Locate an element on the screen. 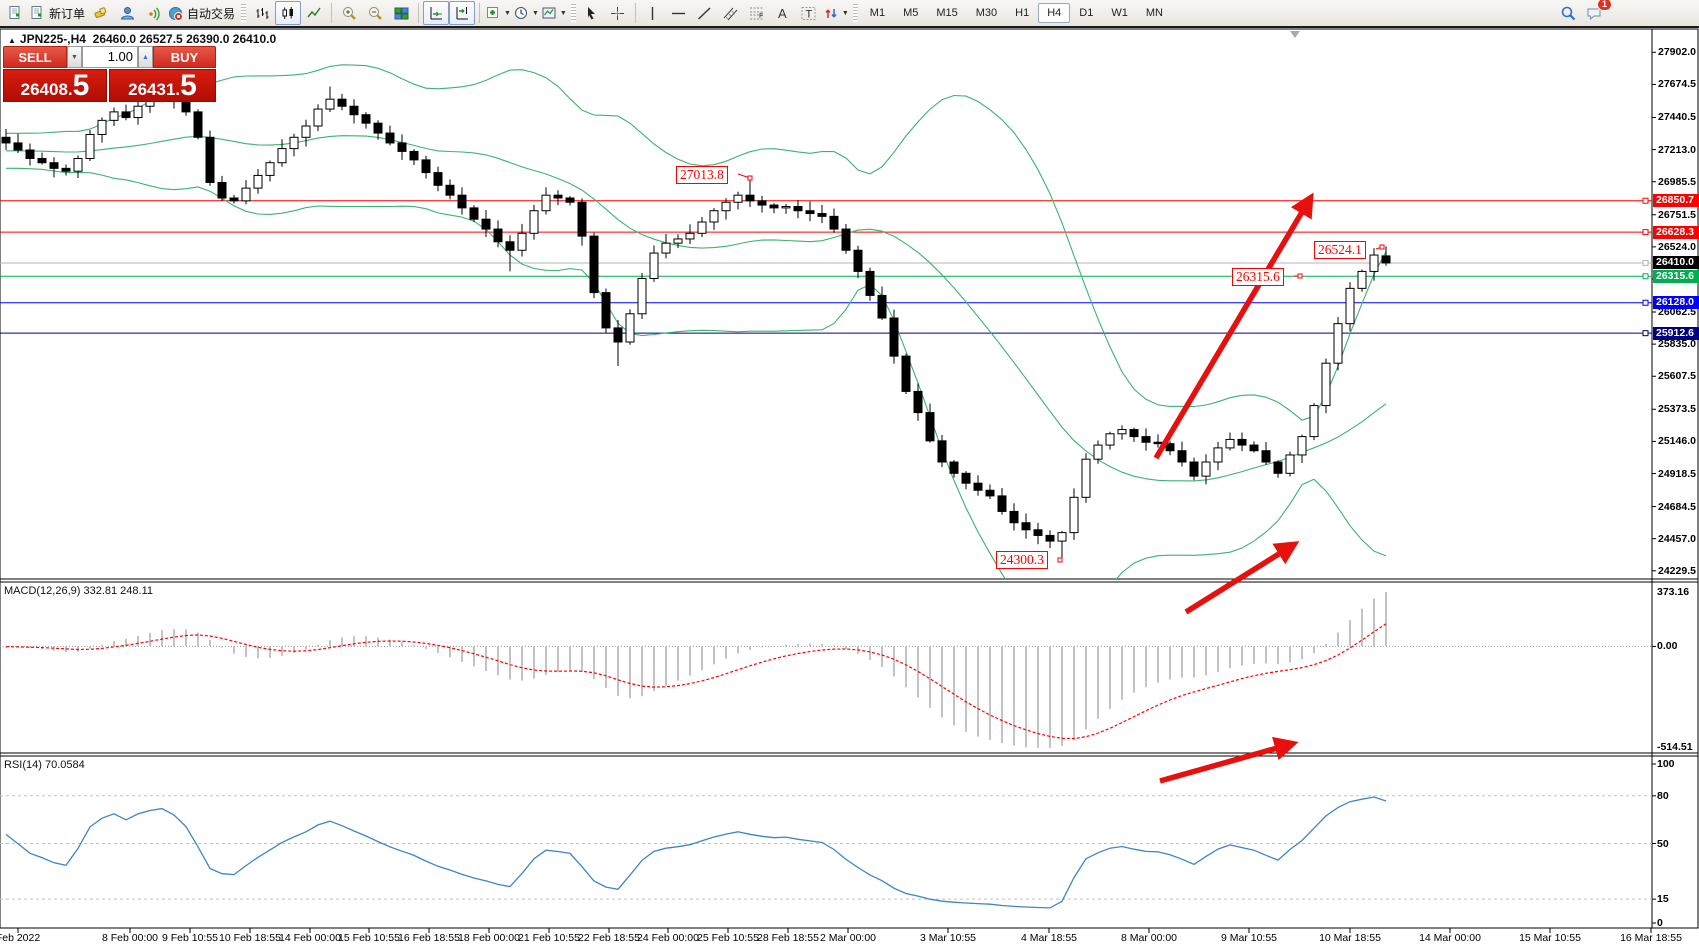 This screenshot has height=947, width=1699. rsi-pane is located at coordinates (826, 852).